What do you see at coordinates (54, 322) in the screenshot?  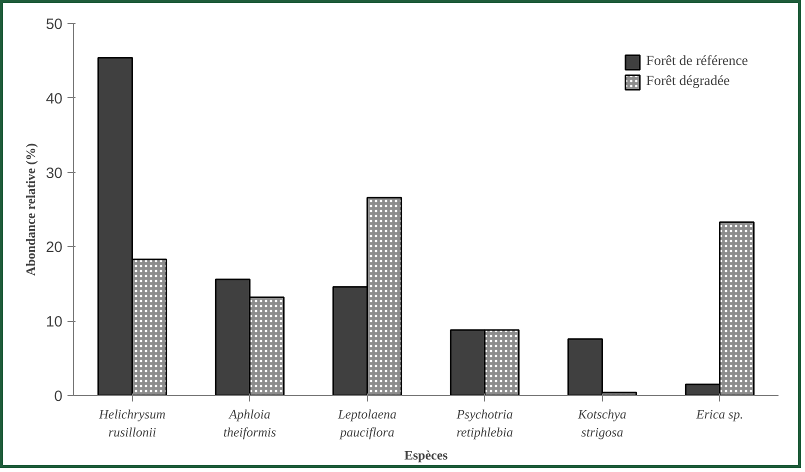 I see `y-tick-label: 10` at bounding box center [54, 322].